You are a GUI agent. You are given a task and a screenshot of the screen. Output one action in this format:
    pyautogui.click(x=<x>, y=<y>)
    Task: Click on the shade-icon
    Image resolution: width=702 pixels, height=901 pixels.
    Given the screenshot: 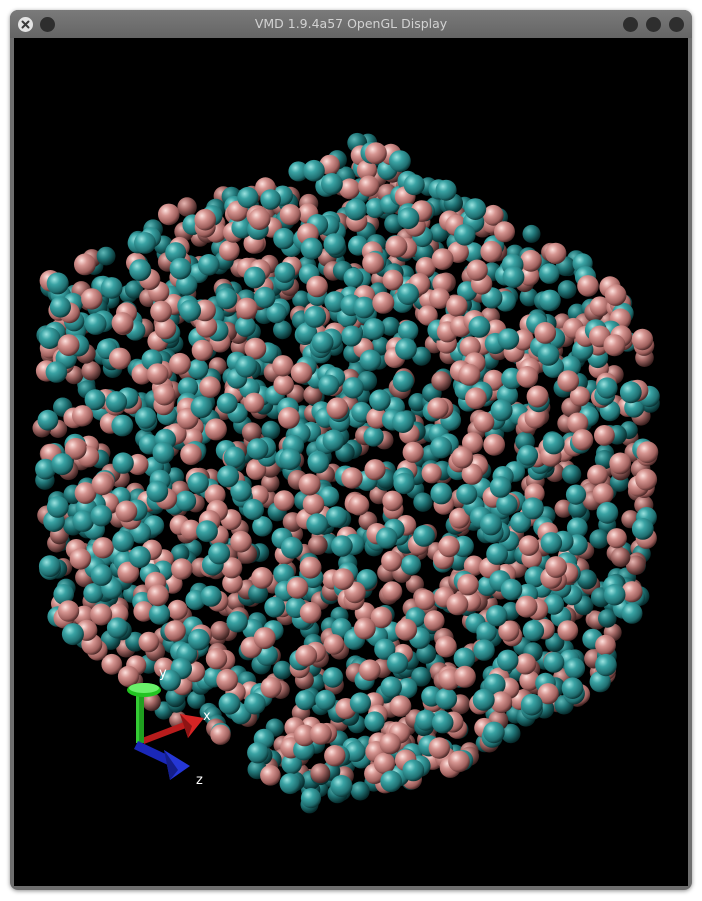 What is the action you would take?
    pyautogui.click(x=676, y=24)
    